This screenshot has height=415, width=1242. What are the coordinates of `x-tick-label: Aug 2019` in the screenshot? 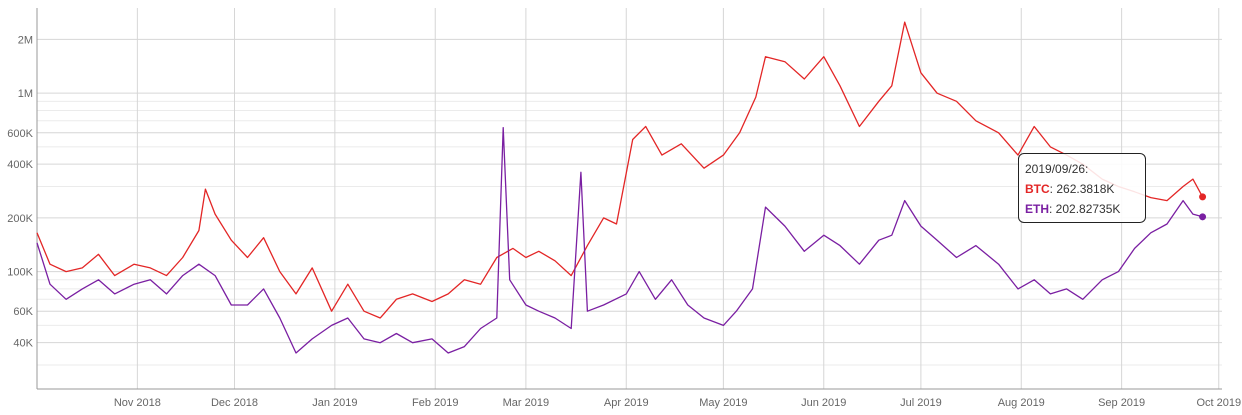 It's located at (1021, 403).